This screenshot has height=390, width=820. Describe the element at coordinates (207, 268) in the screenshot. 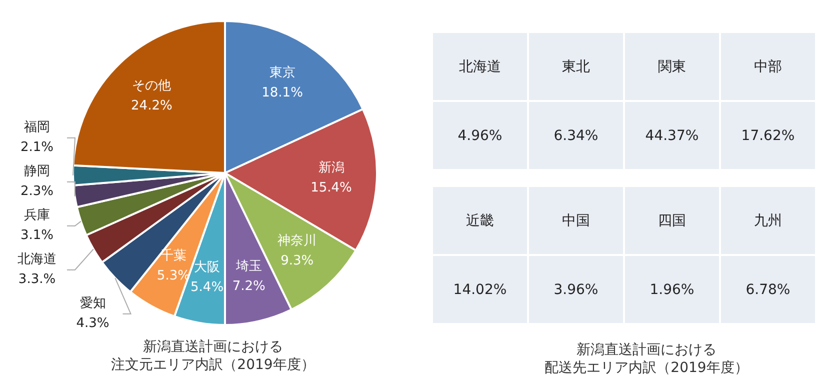

I see `slice-label: 大阪` at that location.